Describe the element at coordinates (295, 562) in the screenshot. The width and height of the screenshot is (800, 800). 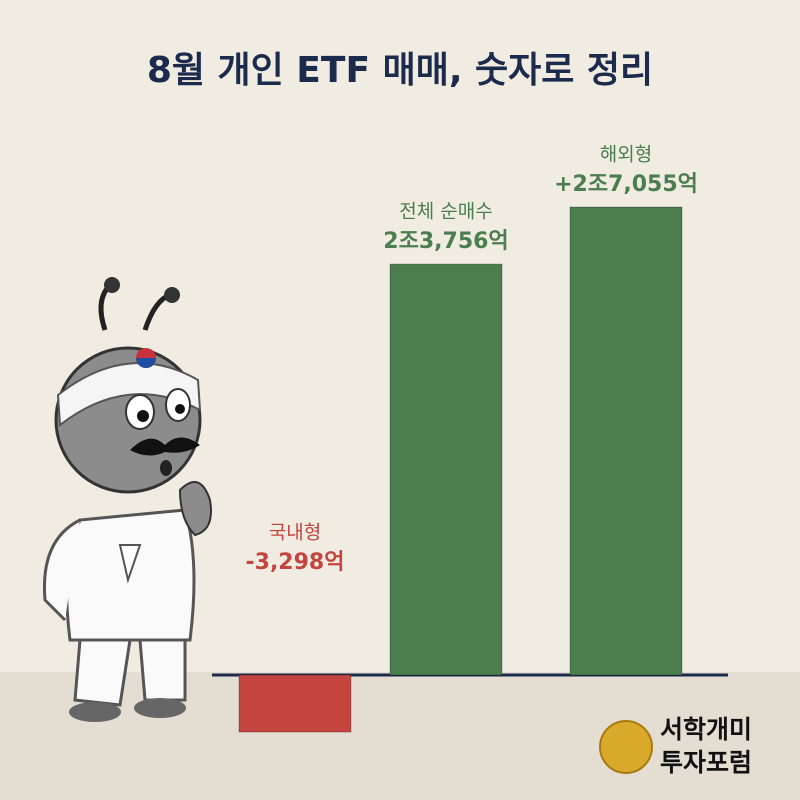
I see `value-label: -3,298억` at that location.